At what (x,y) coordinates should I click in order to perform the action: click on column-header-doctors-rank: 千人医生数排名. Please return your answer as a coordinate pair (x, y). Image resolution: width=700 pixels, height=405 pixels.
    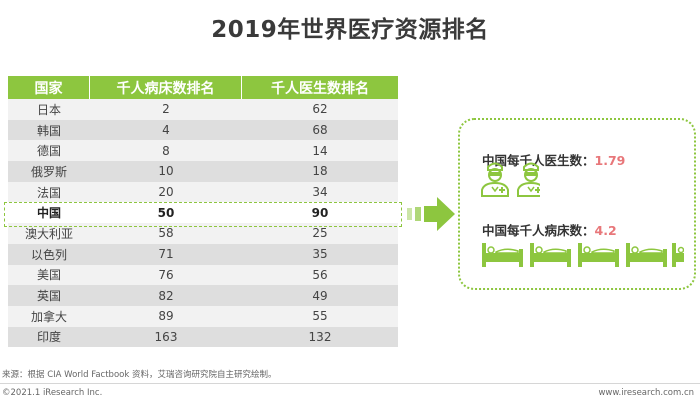
    Looking at the image, I should click on (320, 88).